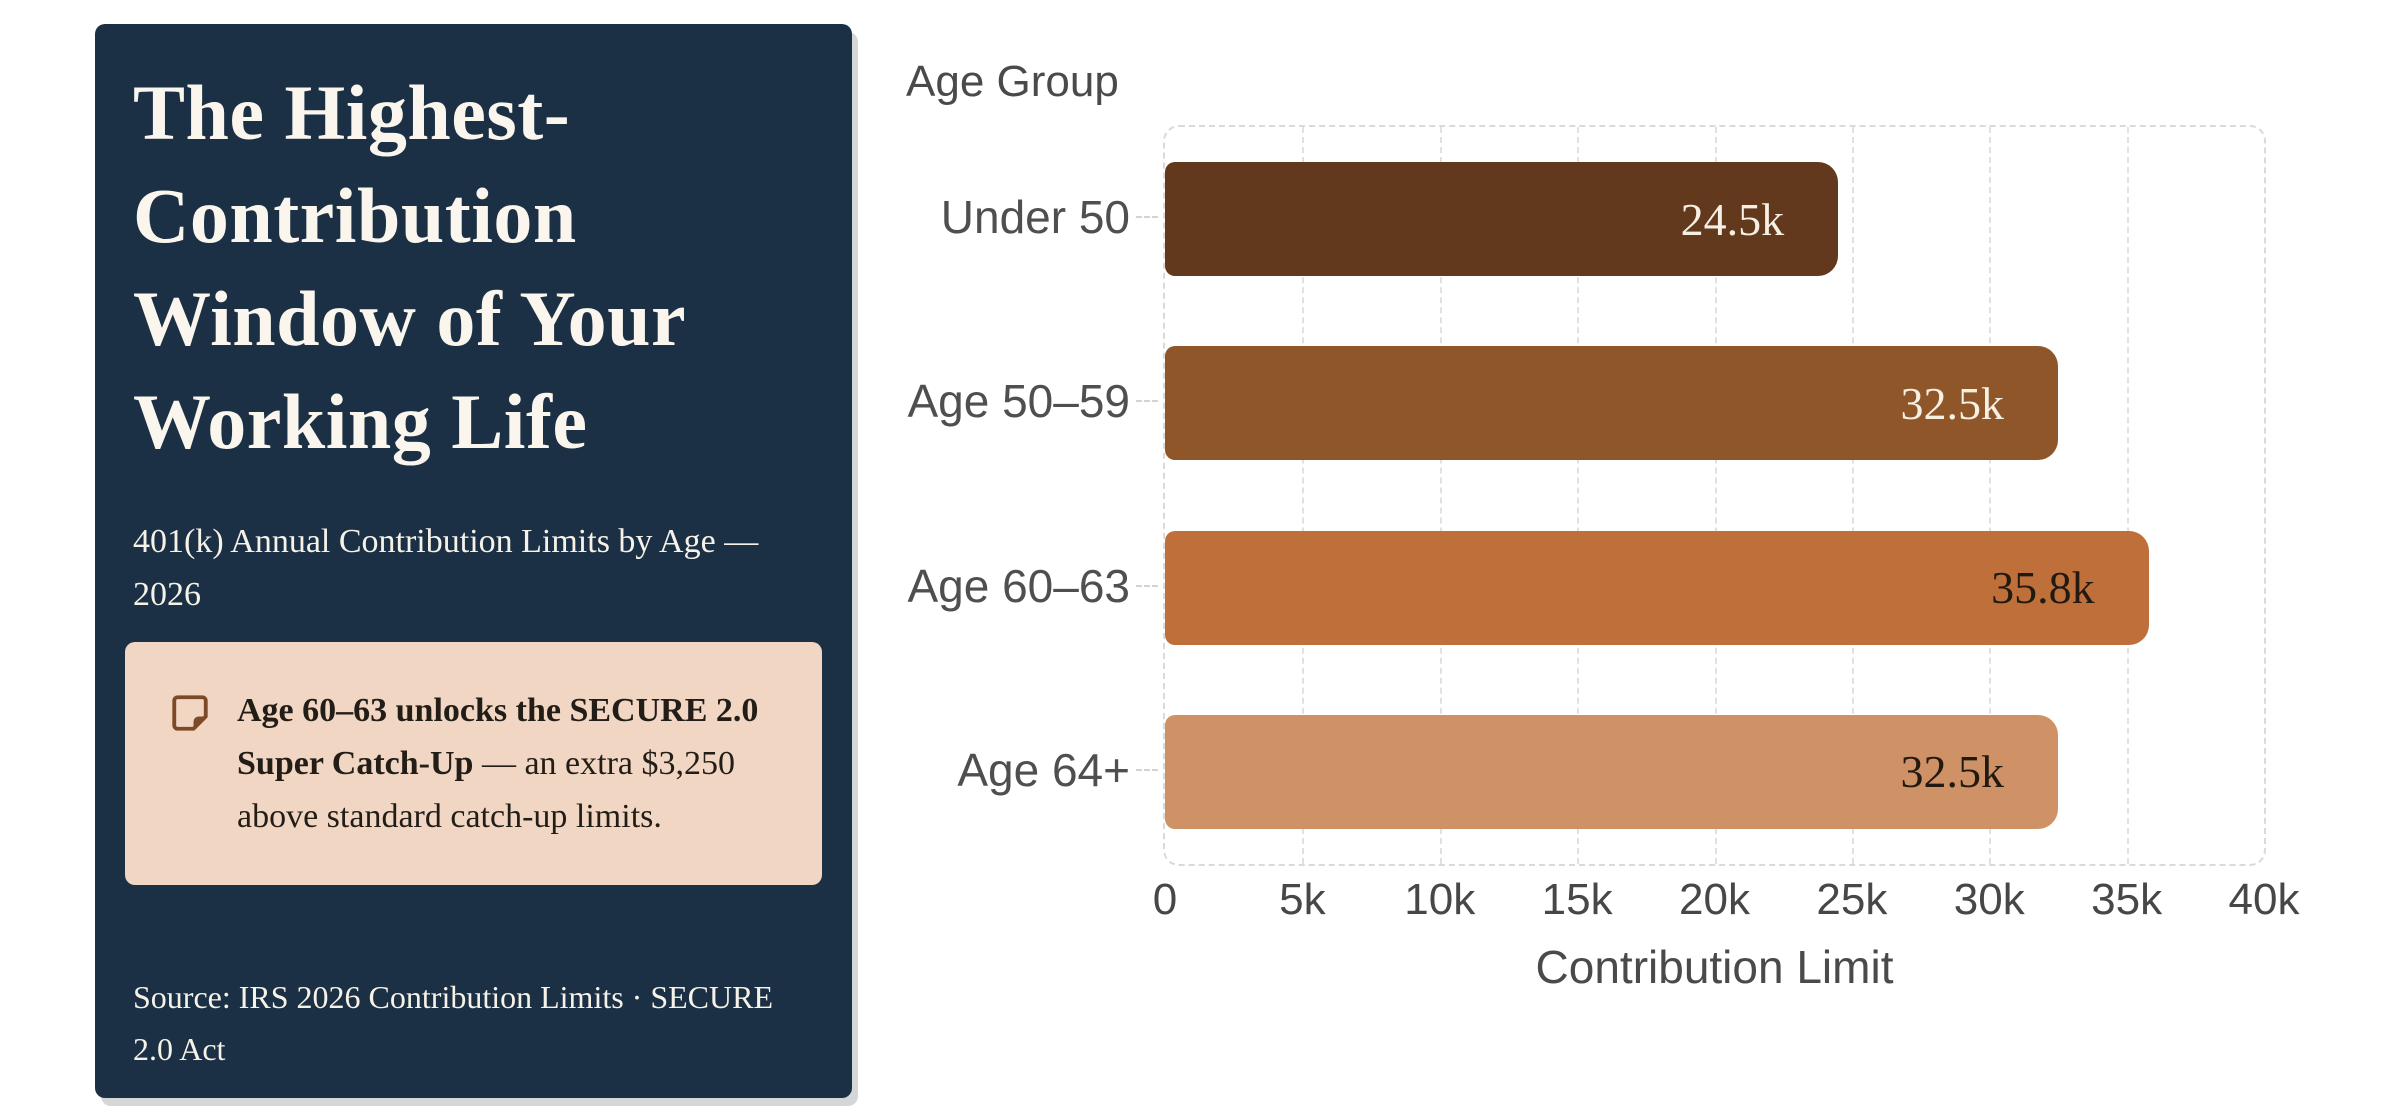 The width and height of the screenshot is (2400, 1107). What do you see at coordinates (1018, 585) in the screenshot?
I see `category-label: Age 60–63` at bounding box center [1018, 585].